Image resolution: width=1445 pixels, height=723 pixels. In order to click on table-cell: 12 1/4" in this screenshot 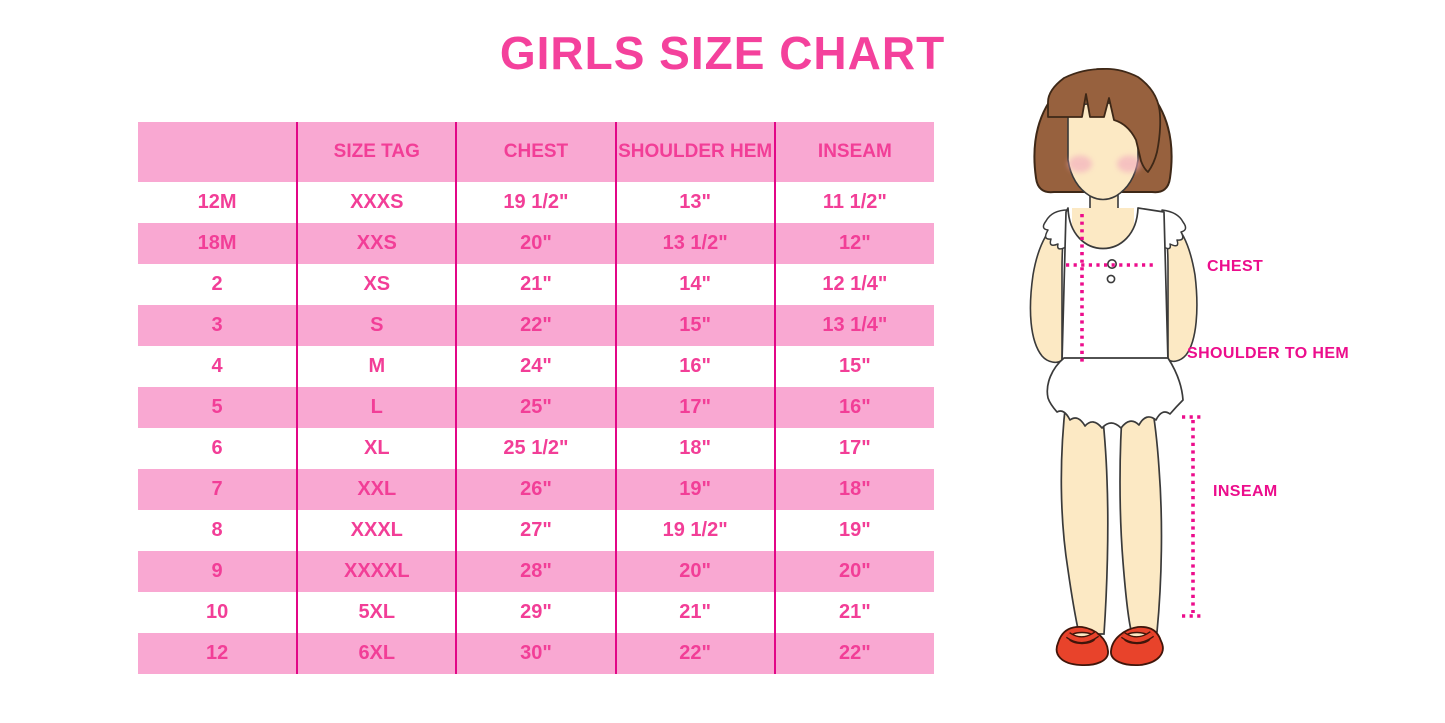, I will do `click(853, 284)`.